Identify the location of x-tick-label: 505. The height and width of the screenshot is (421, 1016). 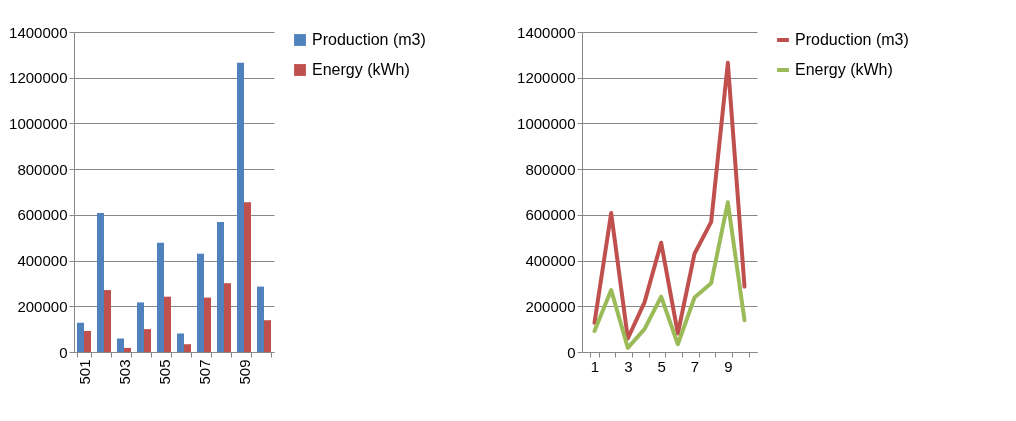
(164, 372).